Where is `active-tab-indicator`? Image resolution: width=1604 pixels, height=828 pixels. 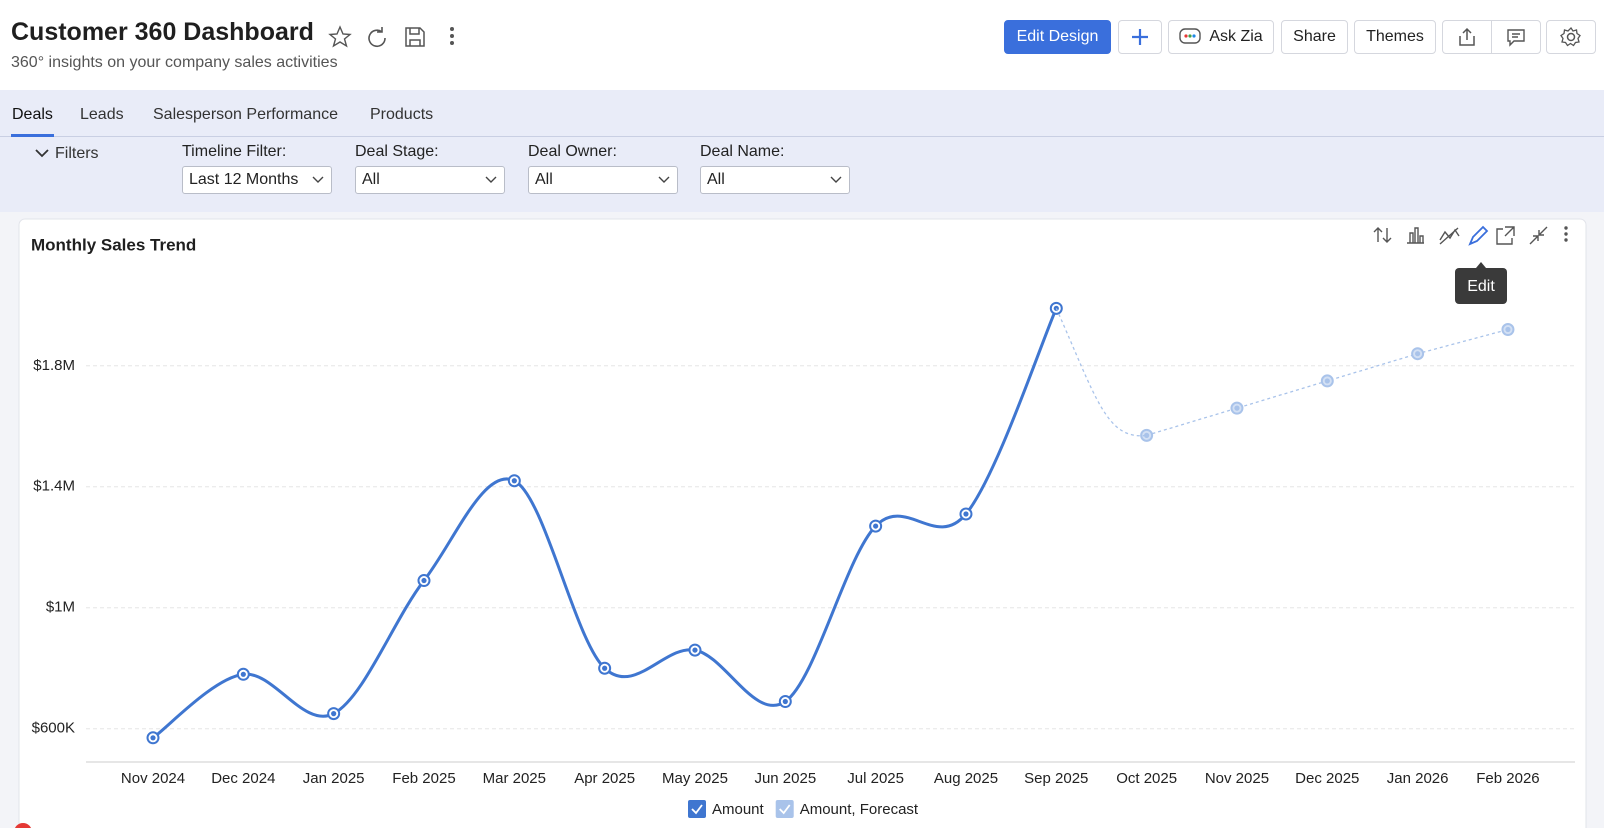
active-tab-indicator is located at coordinates (32, 135).